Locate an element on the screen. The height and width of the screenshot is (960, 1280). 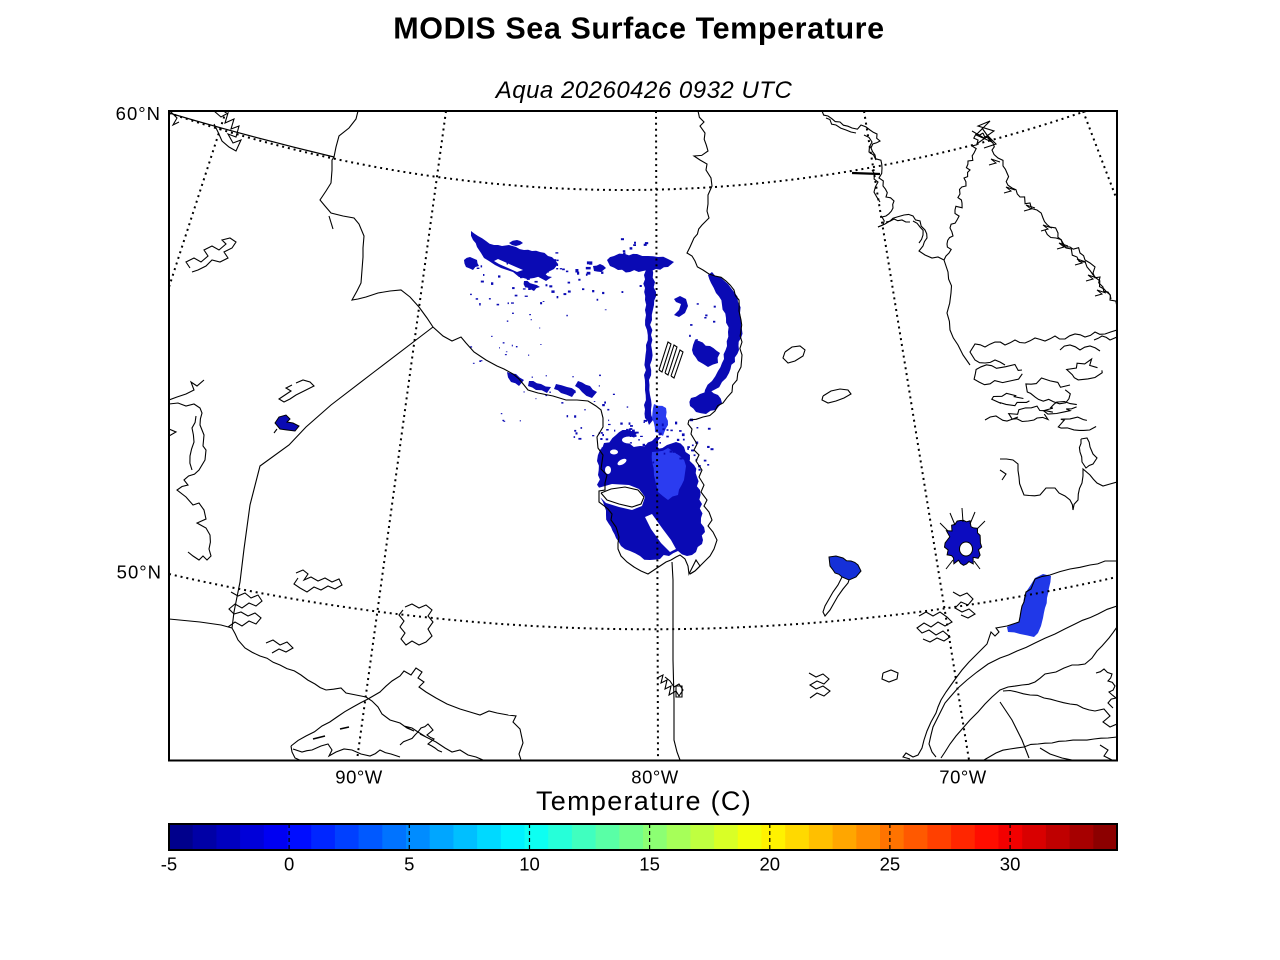
svg-text: MODIS Sea Surface Temperature is located at coordinates (638, 29).